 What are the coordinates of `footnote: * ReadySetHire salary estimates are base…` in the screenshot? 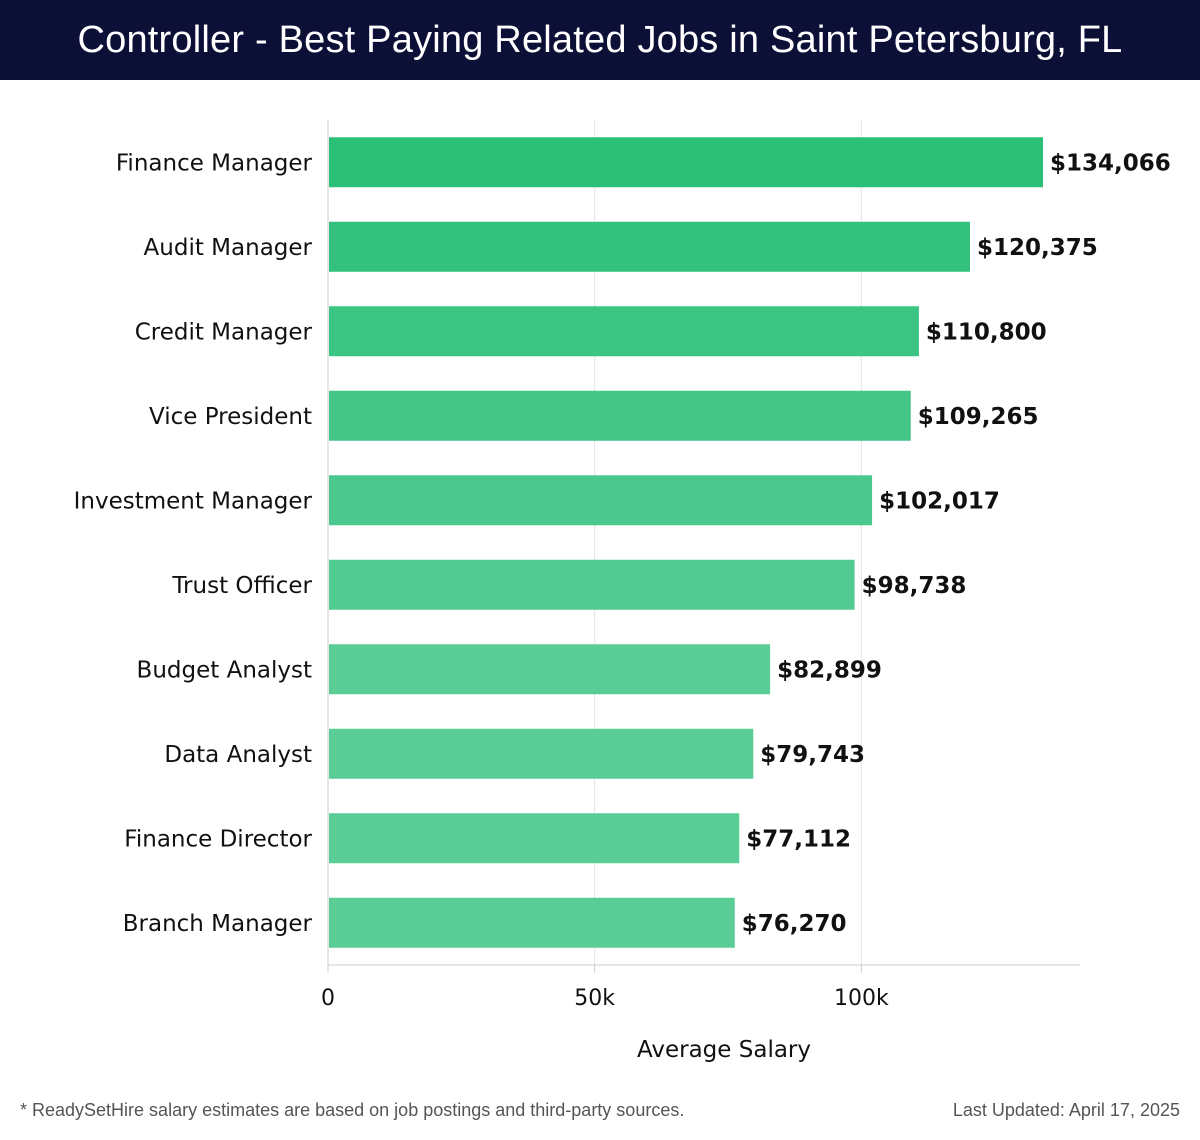 It's located at (352, 1110).